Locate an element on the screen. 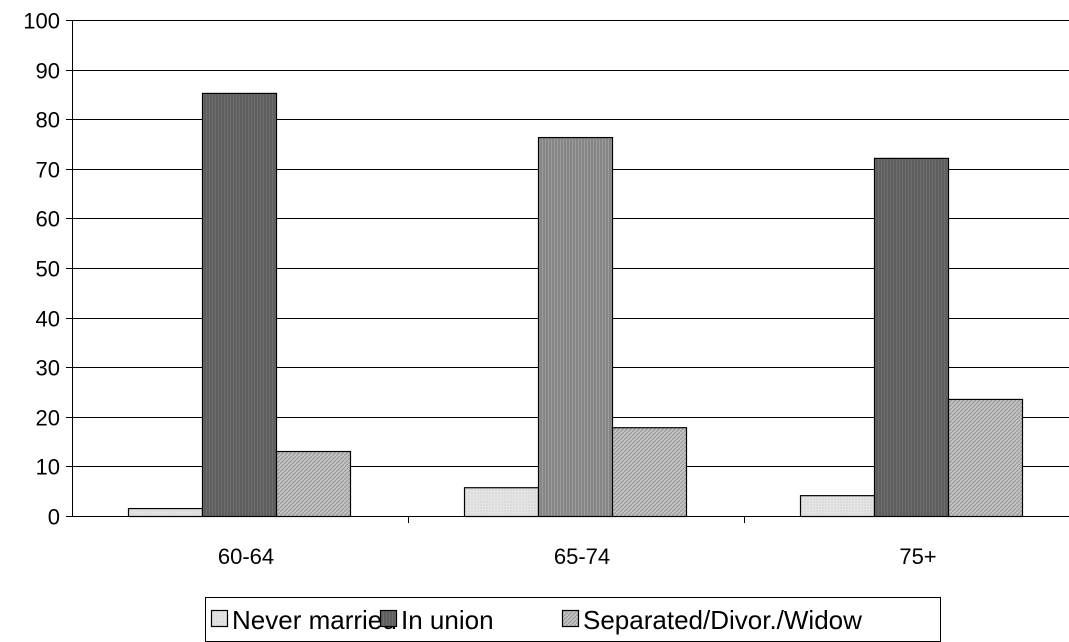  y-tick-label: 20 is located at coordinates (48, 418).